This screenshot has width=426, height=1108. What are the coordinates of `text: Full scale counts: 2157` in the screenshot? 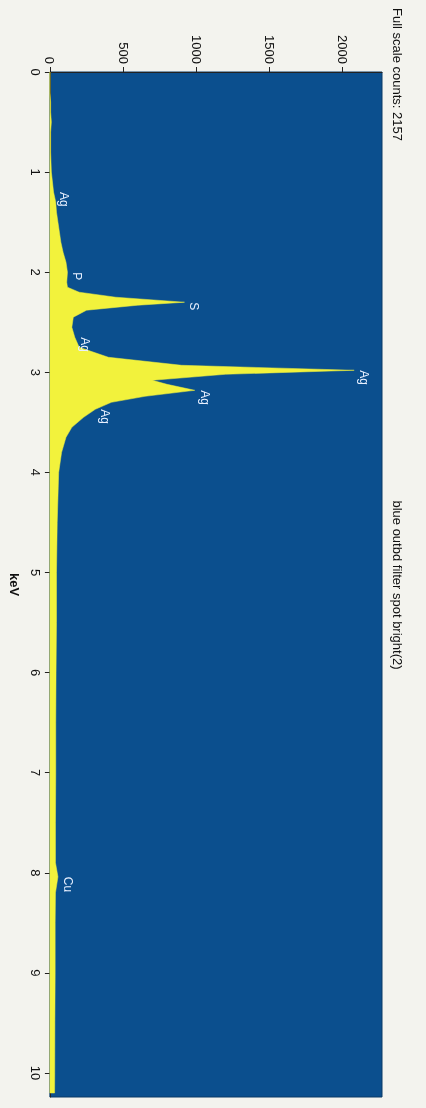 It's located at (397, 74).